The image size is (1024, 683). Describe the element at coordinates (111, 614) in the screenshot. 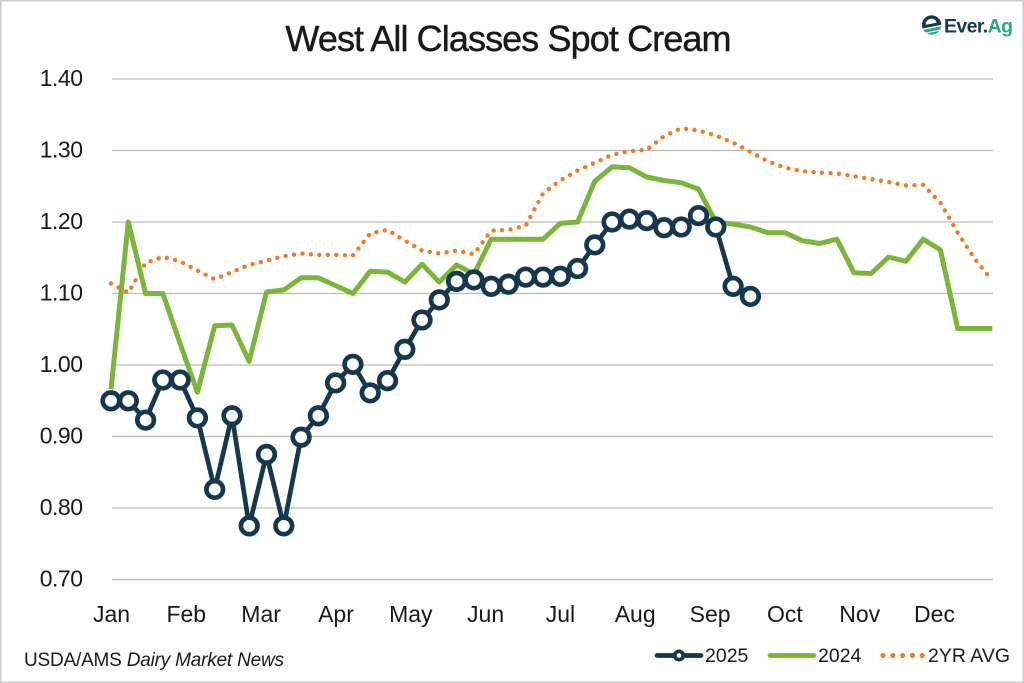

I see `svg-text: Jan` at that location.